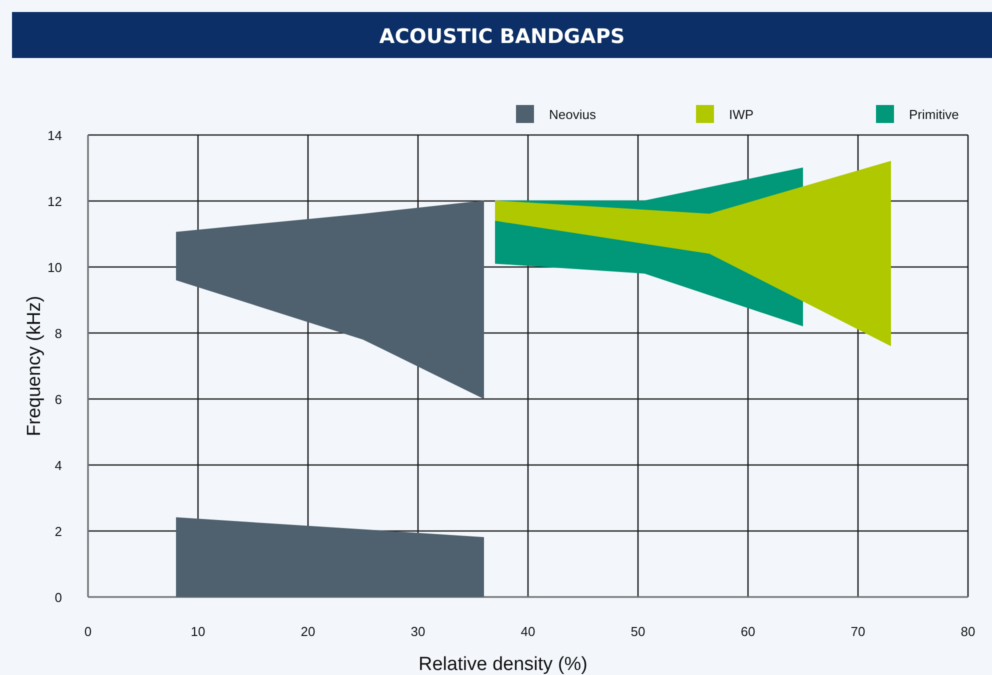 The image size is (992, 675). What do you see at coordinates (88, 631) in the screenshot?
I see `x-tick-label: 0` at bounding box center [88, 631].